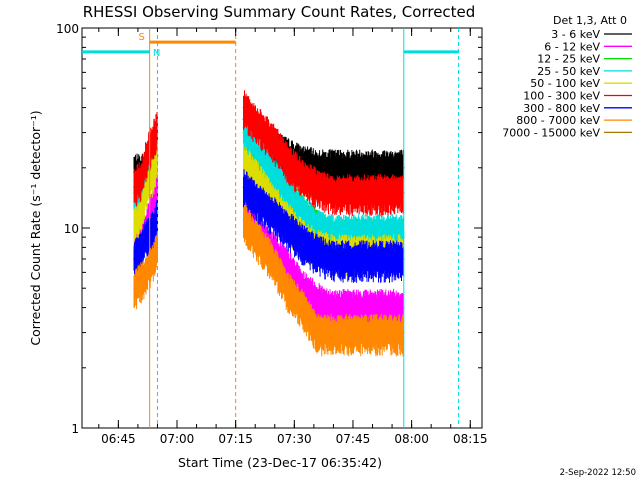 Image resolution: width=640 pixels, height=480 pixels. What do you see at coordinates (561, 96) in the screenshot?
I see `legend-entry-label: 100 - 300 keV` at bounding box center [561, 96].